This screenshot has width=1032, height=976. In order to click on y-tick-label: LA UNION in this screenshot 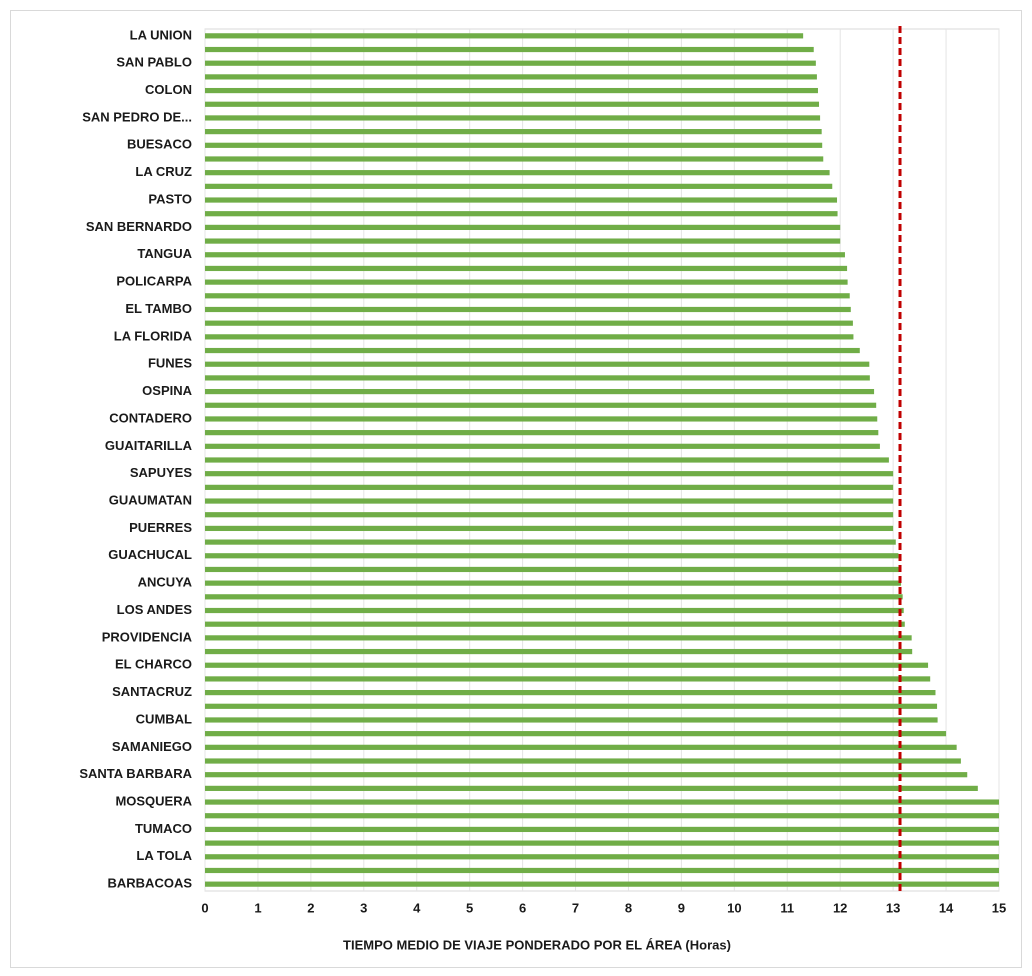, I will do `click(161, 34)`.